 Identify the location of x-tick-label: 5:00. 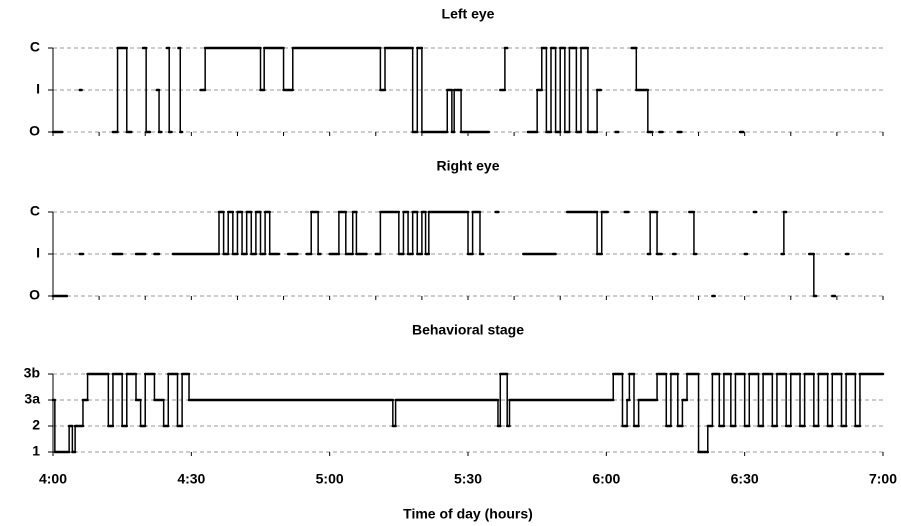
(330, 479).